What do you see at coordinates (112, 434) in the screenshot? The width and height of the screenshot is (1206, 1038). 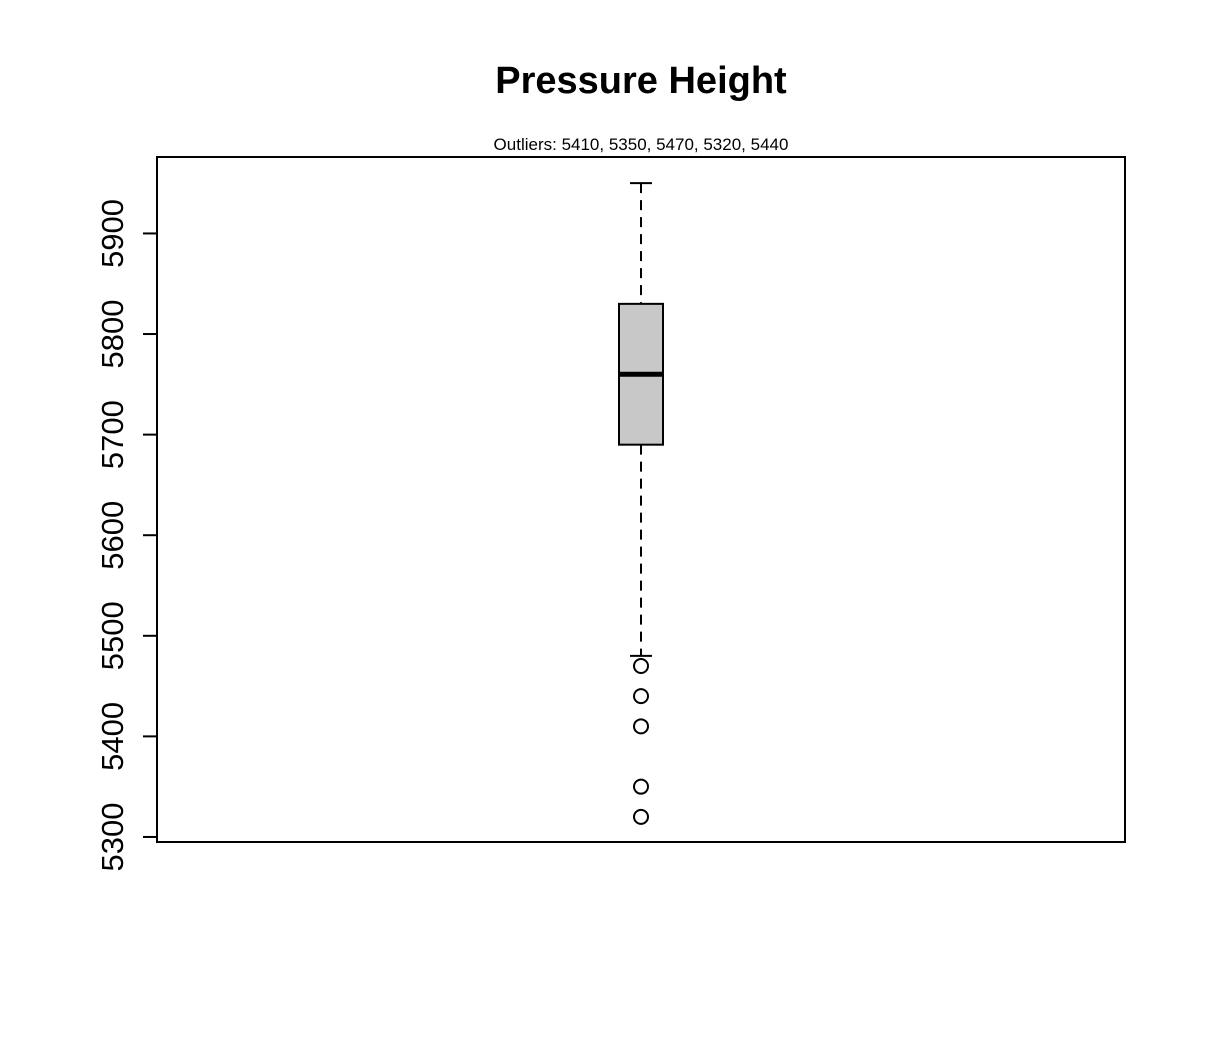 I see `y-tick-label: 5700` at bounding box center [112, 434].